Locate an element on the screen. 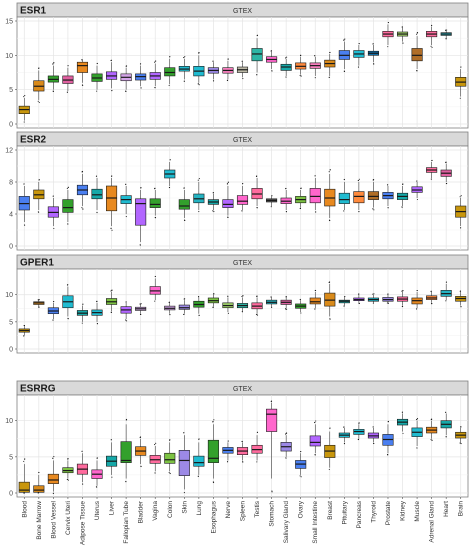 The image size is (472, 550). box-heart is located at coordinates (446, 34).